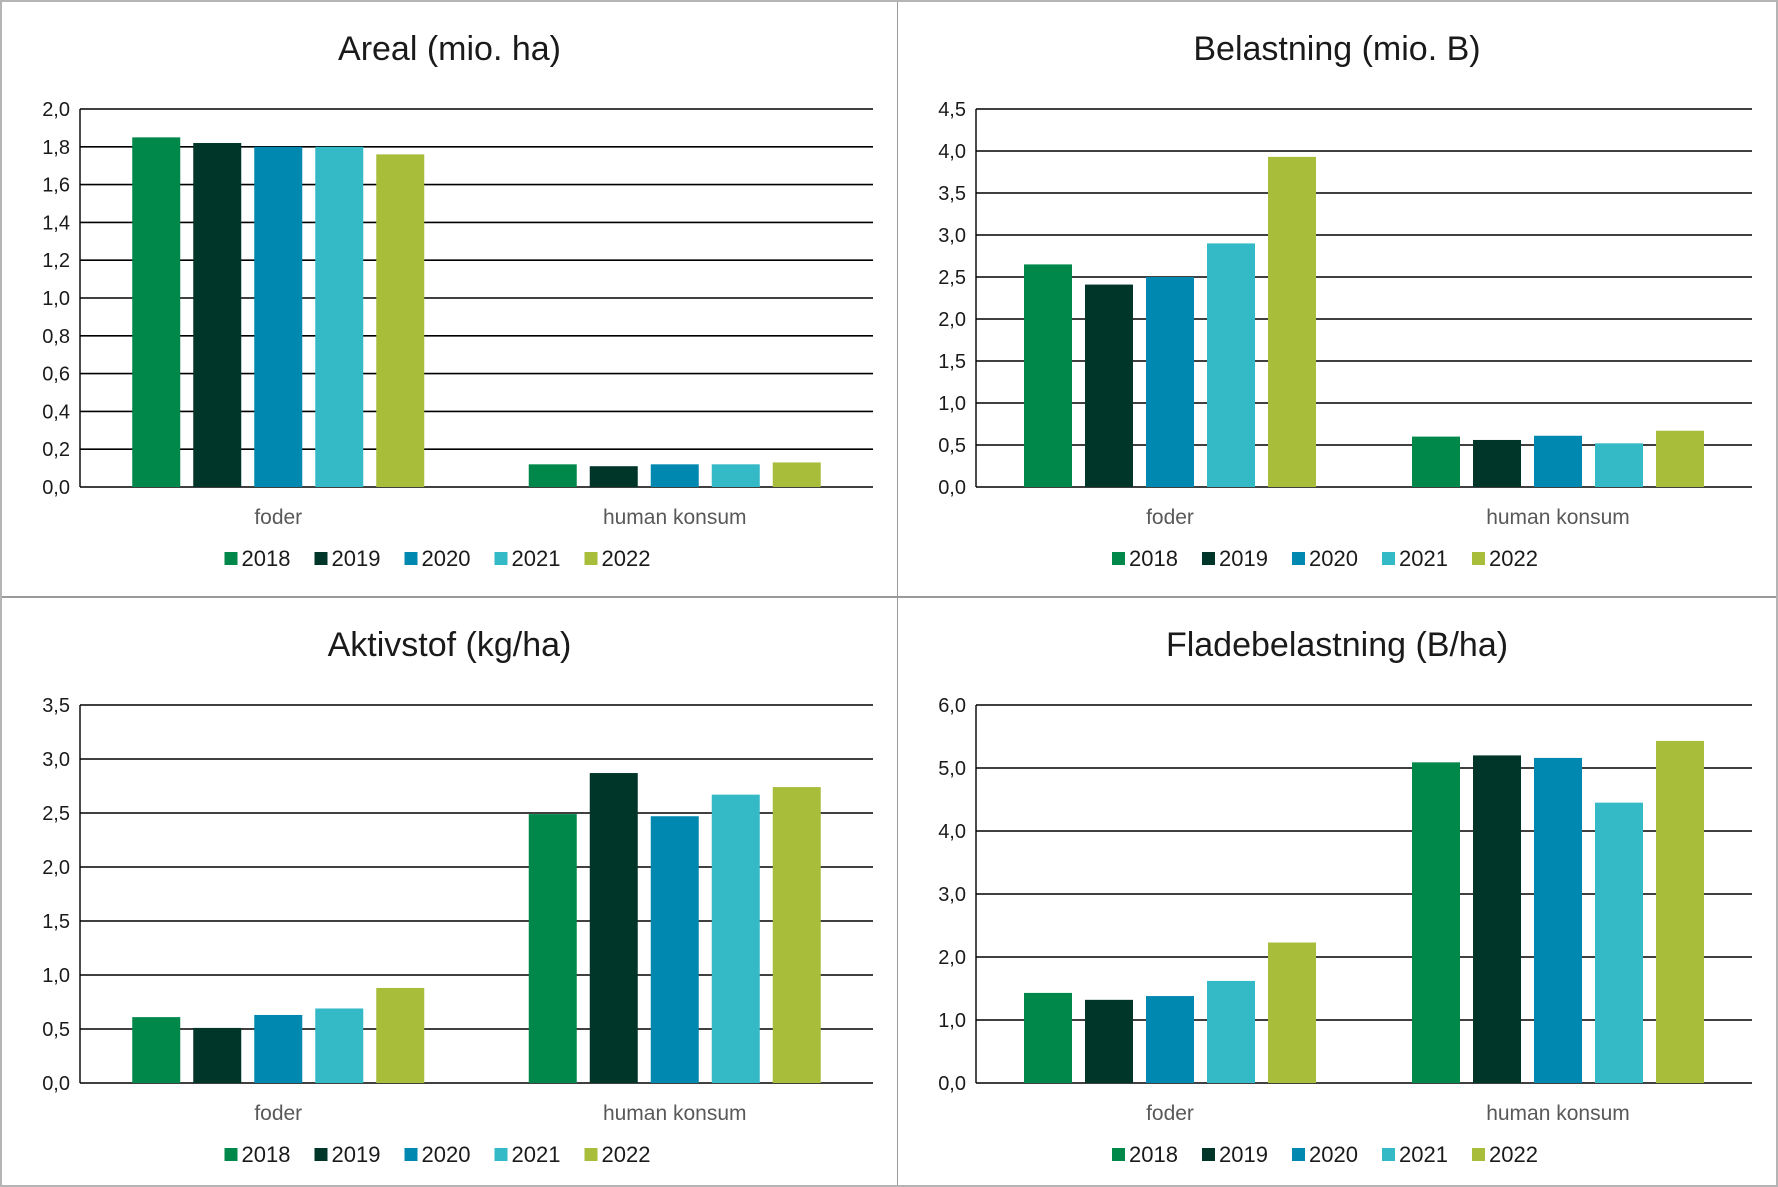 The width and height of the screenshot is (1778, 1187). Describe the element at coordinates (56, 450) in the screenshot. I see `y-tick-label: 0,2` at that location.